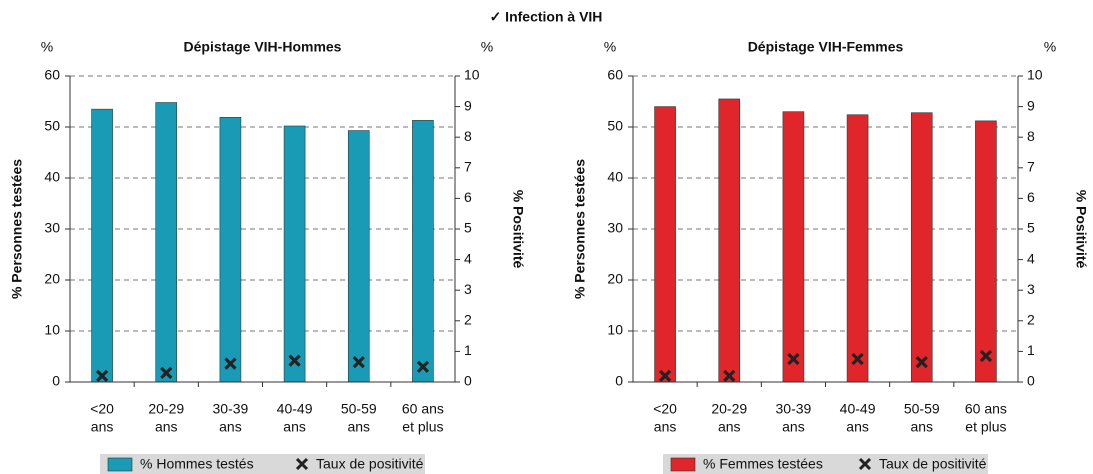  Describe the element at coordinates (263, 47) in the screenshot. I see `chart-title: Dépistage VIH-Hommes` at that location.